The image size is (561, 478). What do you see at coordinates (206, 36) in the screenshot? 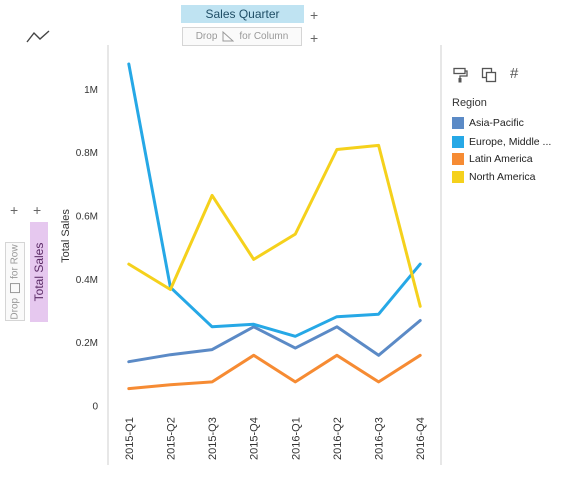
I see `column-drop-label-left: Drop` at bounding box center [206, 36].